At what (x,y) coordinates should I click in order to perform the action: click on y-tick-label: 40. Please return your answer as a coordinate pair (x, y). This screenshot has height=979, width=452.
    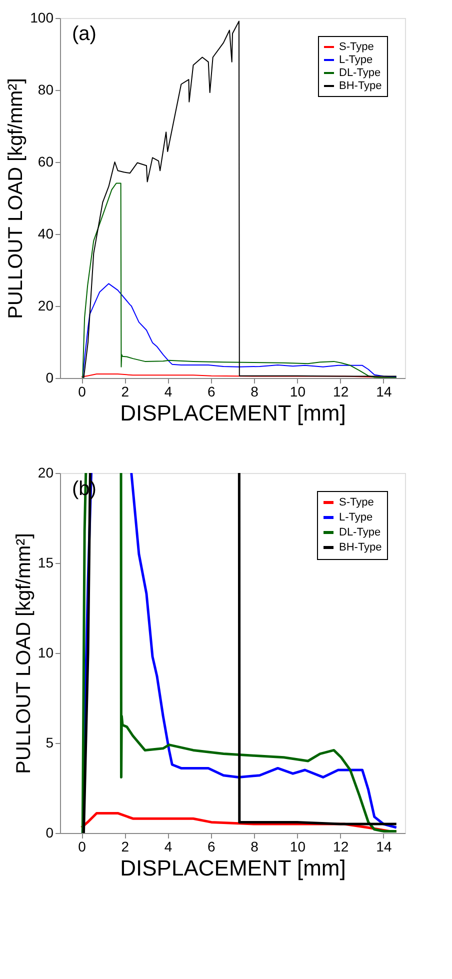
    Looking at the image, I should click on (46, 234).